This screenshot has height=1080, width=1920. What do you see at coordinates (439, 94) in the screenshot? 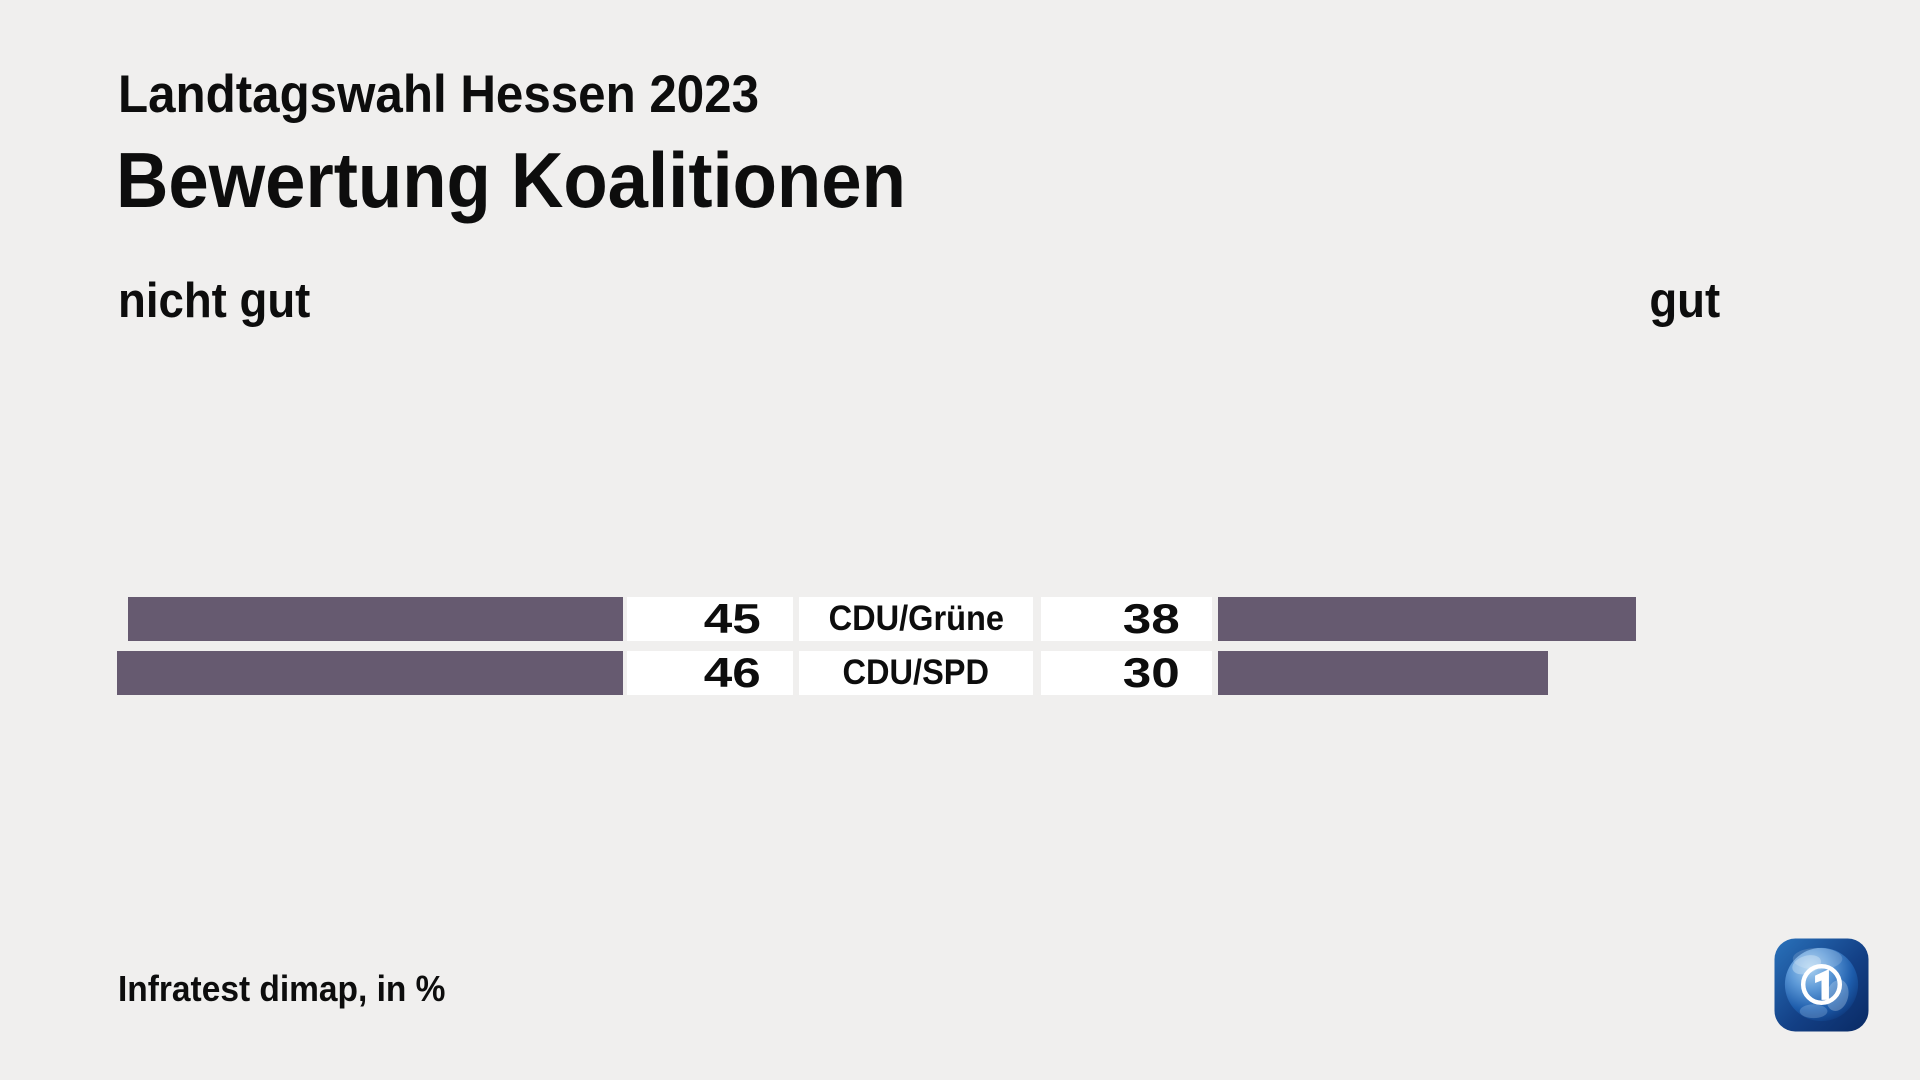
I see `chart-subtitle: Landtagswahl Hessen 2023` at bounding box center [439, 94].